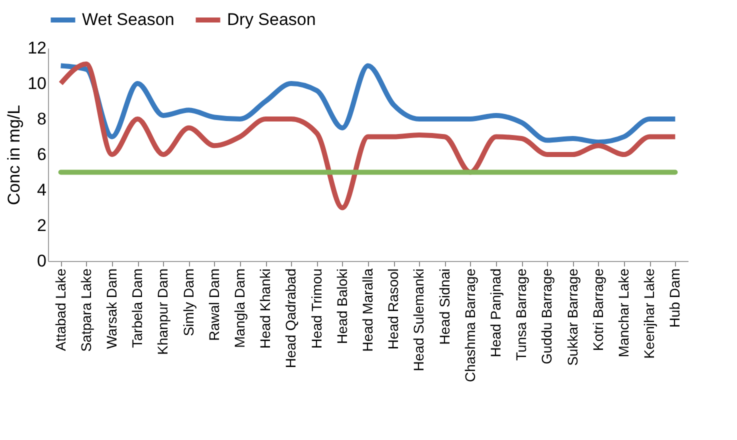 The width and height of the screenshot is (737, 440). What do you see at coordinates (470, 325) in the screenshot?
I see `x-tick-label: Chashma Barrage` at bounding box center [470, 325].